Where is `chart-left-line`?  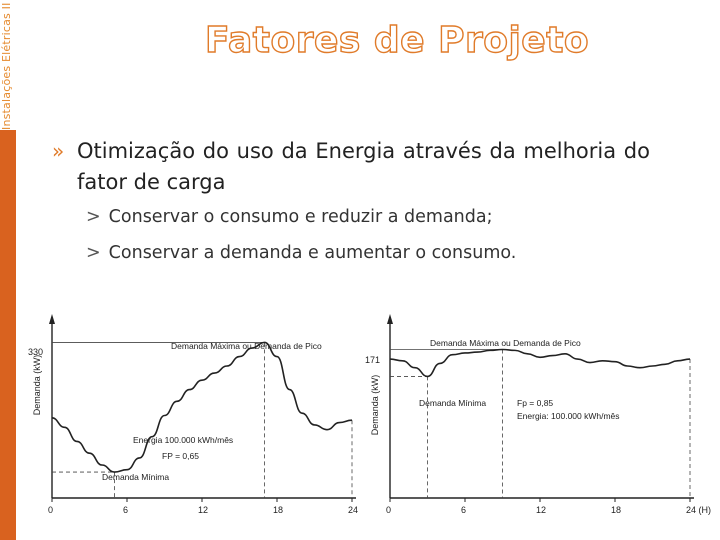
chart-left-line is located at coordinates (202, 407).